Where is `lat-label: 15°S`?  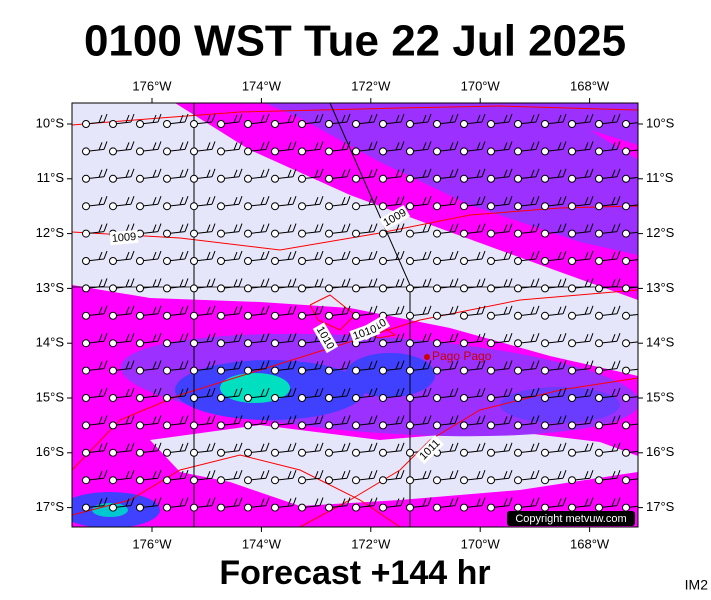
lat-label: 15°S is located at coordinates (660, 396).